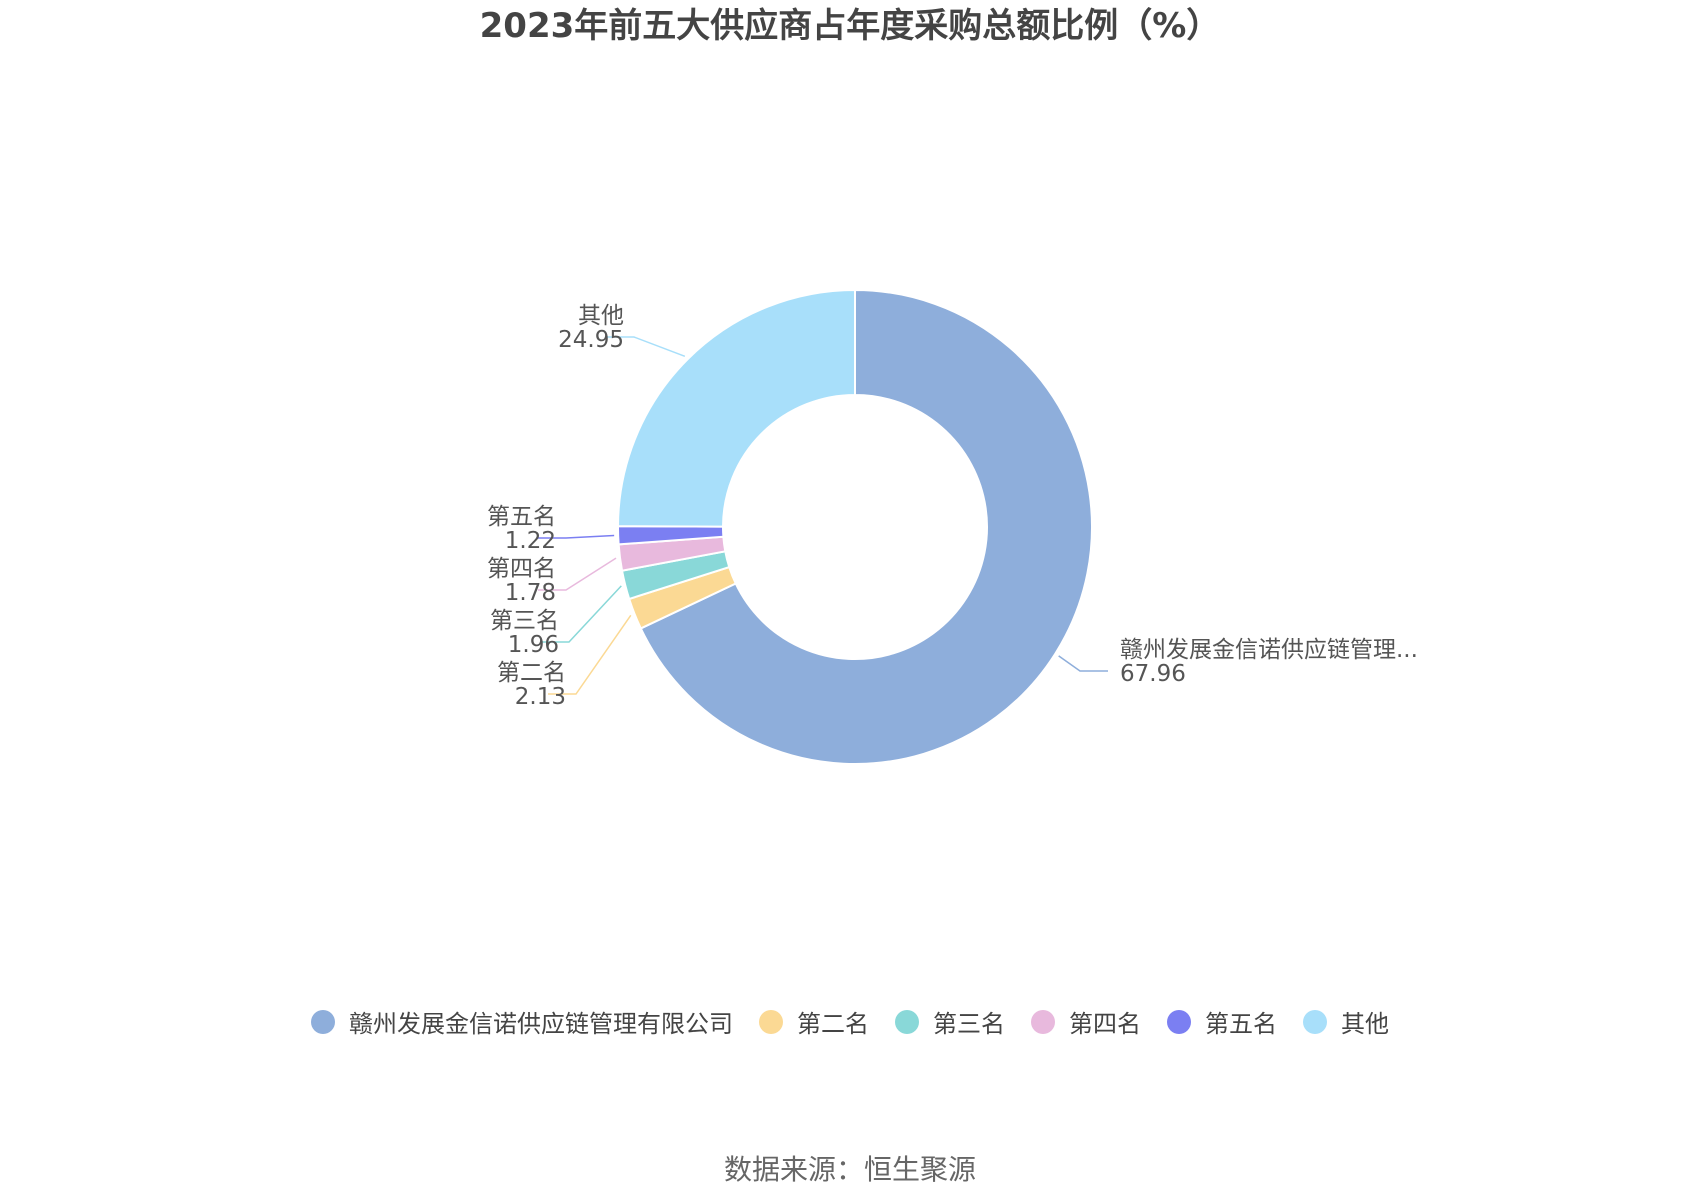  Describe the element at coordinates (646, 347) in the screenshot. I see `slice-6-leader-line` at that location.